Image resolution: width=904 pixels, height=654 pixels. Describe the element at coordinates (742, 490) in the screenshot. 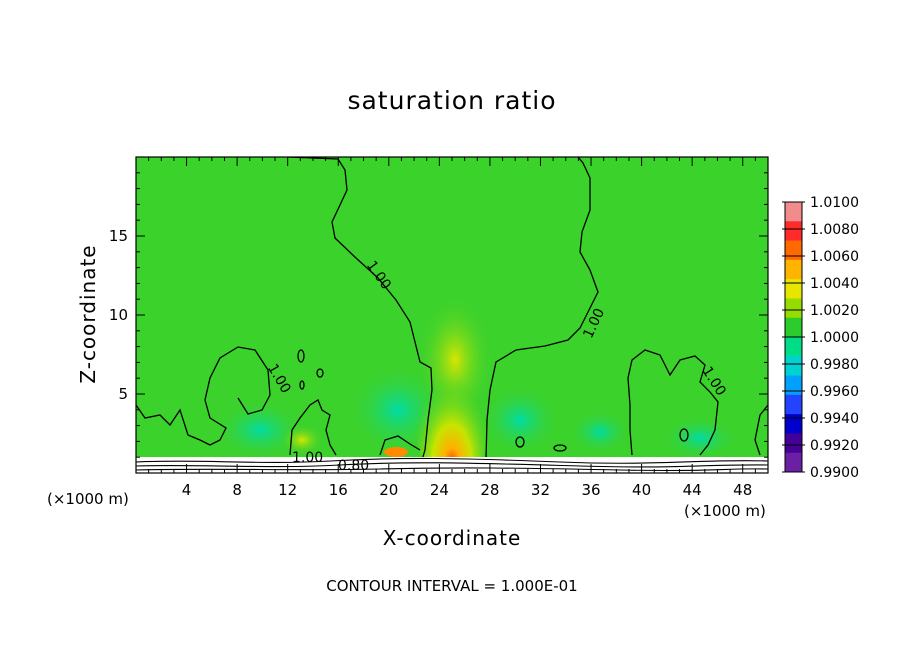

I see `x-tick-label: 48` at that location.